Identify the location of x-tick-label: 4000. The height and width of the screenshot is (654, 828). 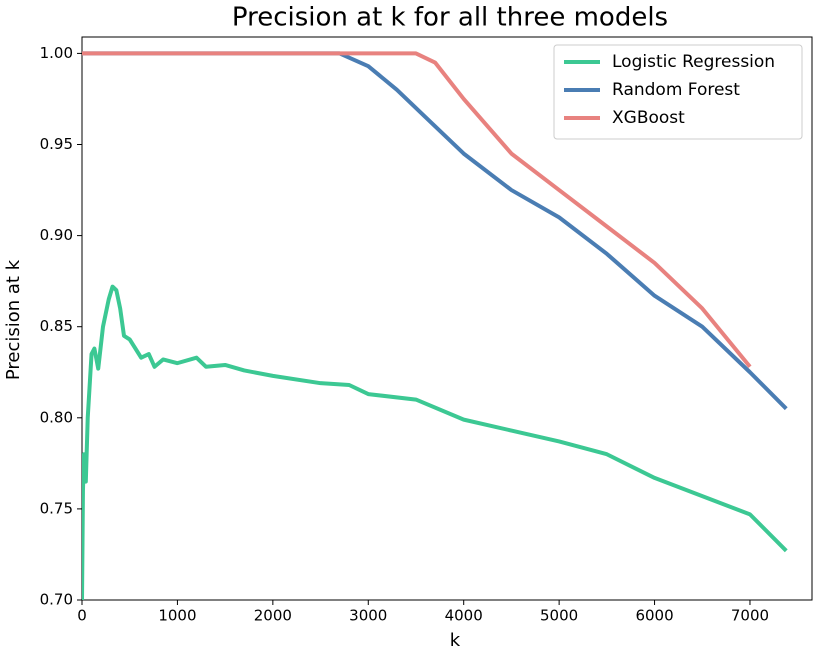
(464, 616).